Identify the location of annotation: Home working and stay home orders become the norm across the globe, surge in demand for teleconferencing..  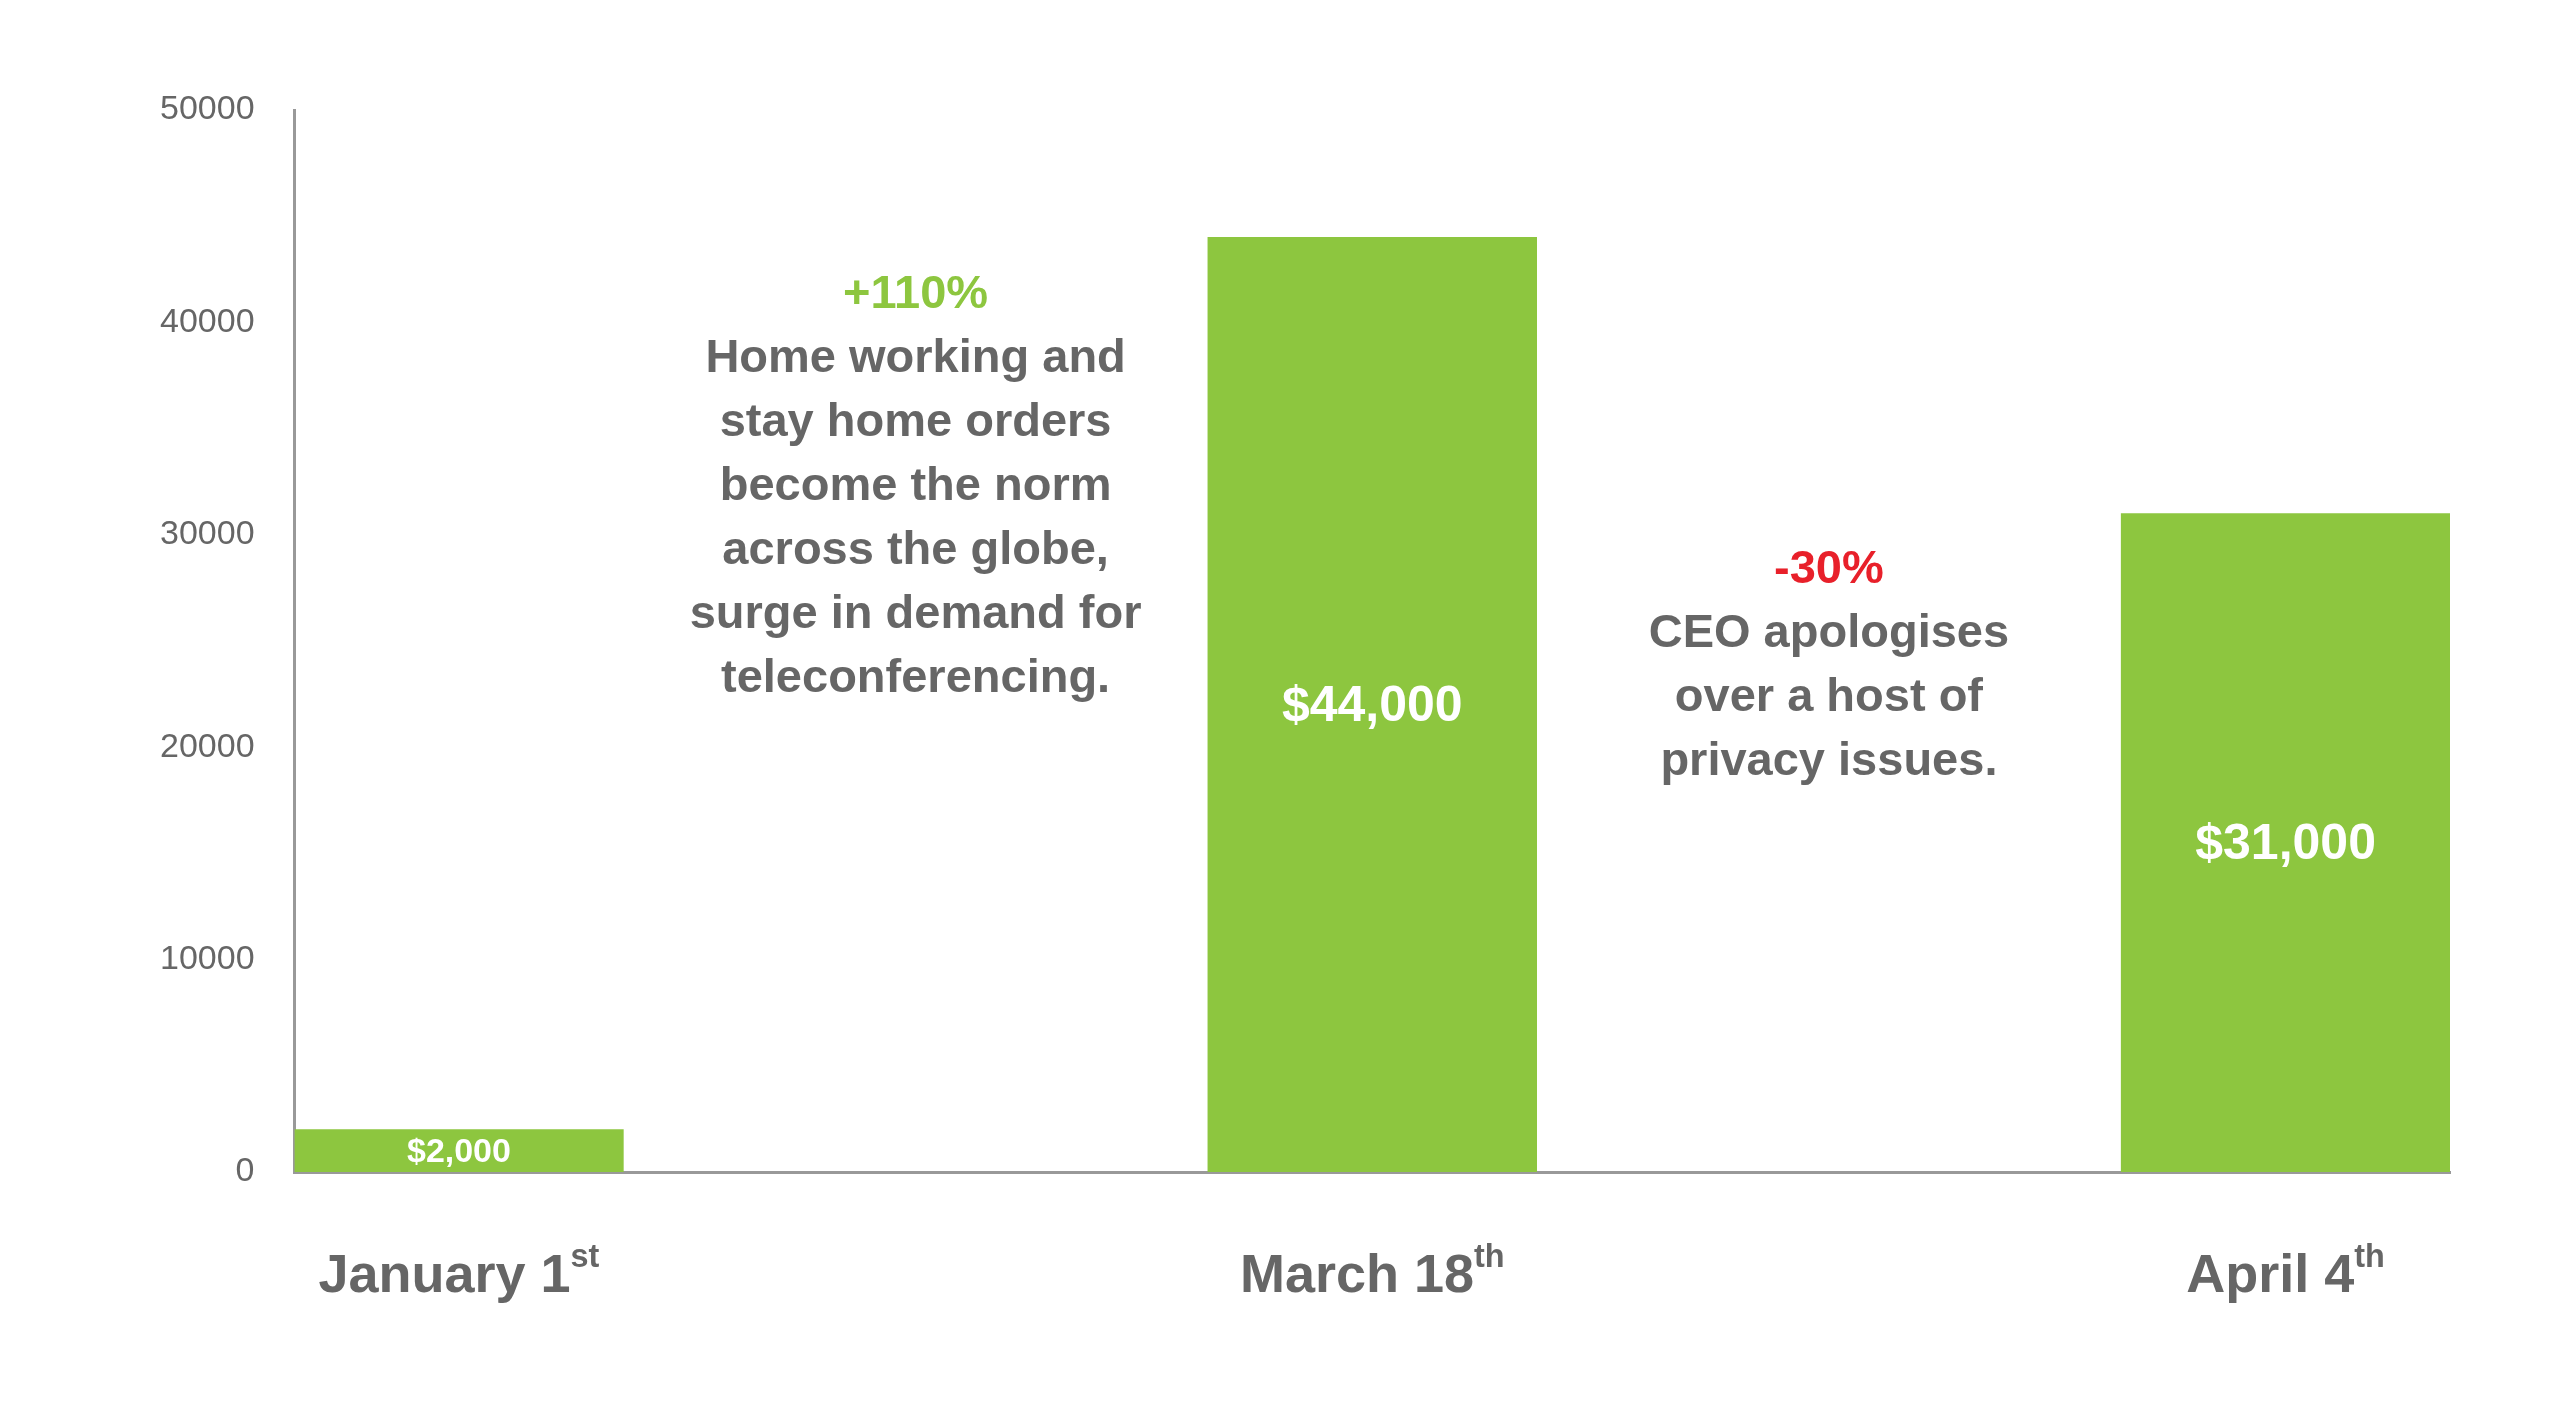
(915, 516).